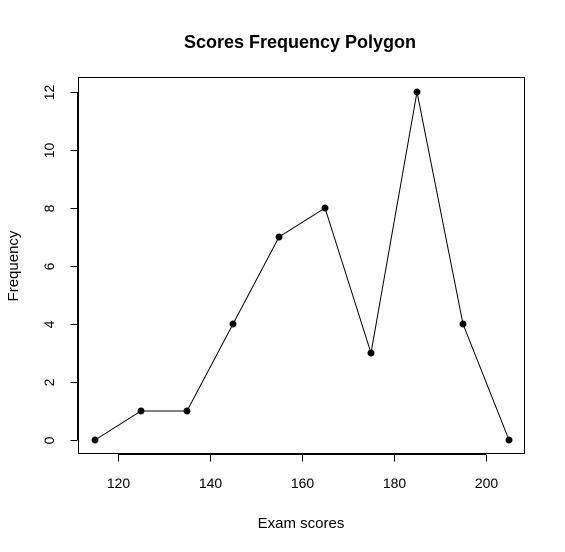  Describe the element at coordinates (300, 42) in the screenshot. I see `chart-title: Scores Frequency Polygon` at that location.